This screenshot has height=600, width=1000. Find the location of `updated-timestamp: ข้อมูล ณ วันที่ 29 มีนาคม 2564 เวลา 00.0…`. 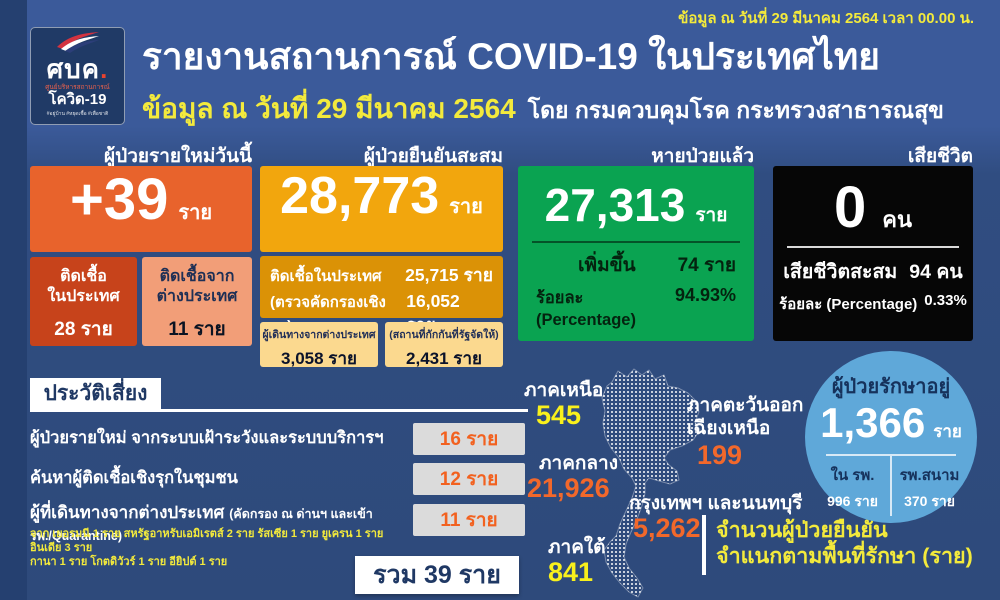

updated-timestamp: ข้อมูล ณ วันที่ 29 มีนาคม 2564 เวลา 00.0… is located at coordinates (826, 18).